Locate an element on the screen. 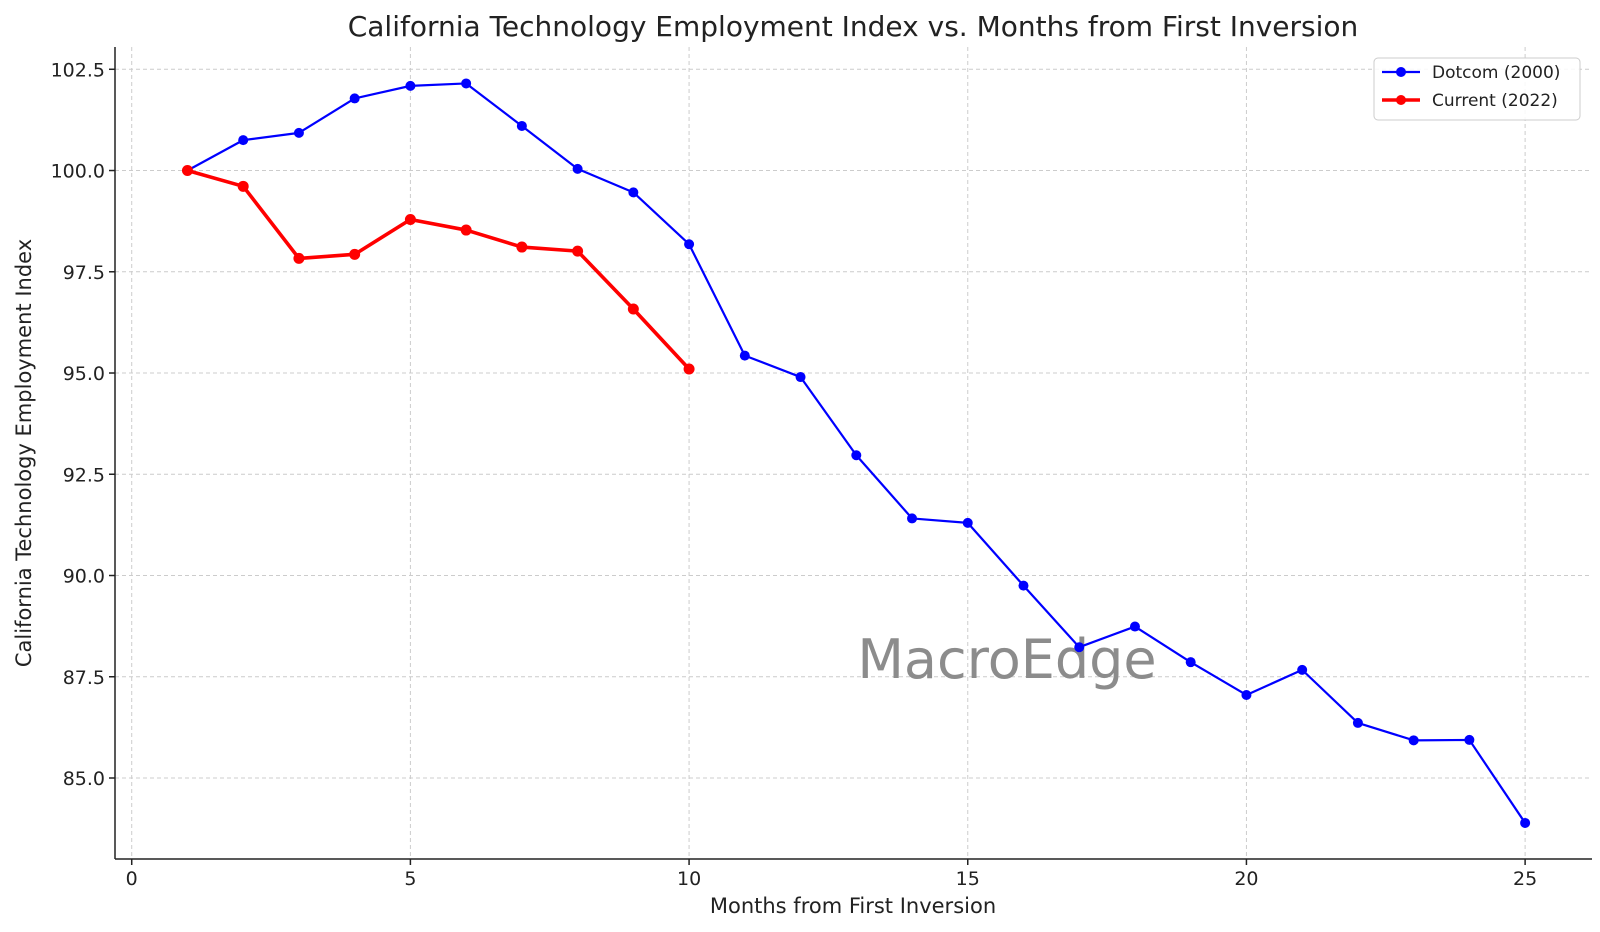 This screenshot has width=1600, height=932. x-tick-label: 5 is located at coordinates (410, 879).